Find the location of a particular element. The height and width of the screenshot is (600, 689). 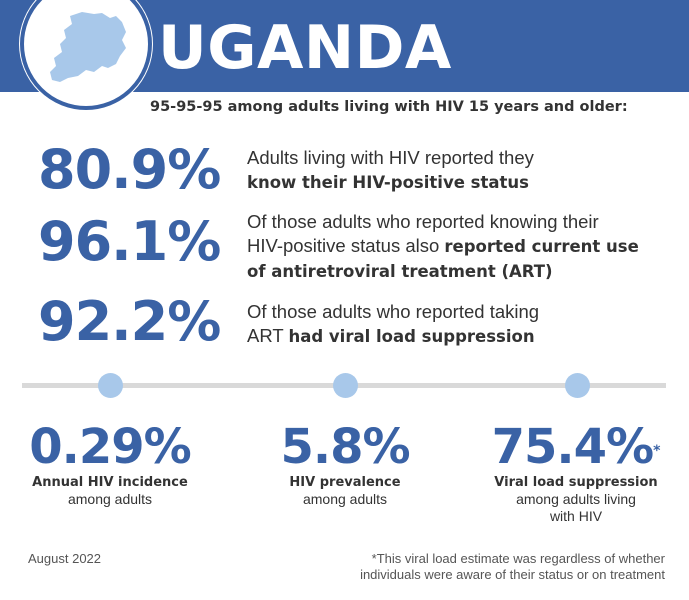

stat-number: 5.8% is located at coordinates (345, 447).